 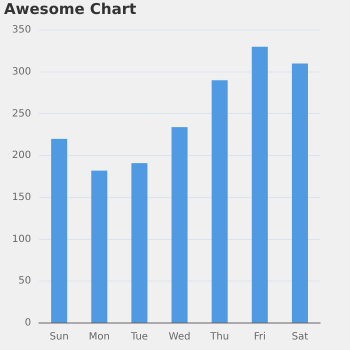 I want to click on y-tick-label: 300, so click(x=22, y=72).